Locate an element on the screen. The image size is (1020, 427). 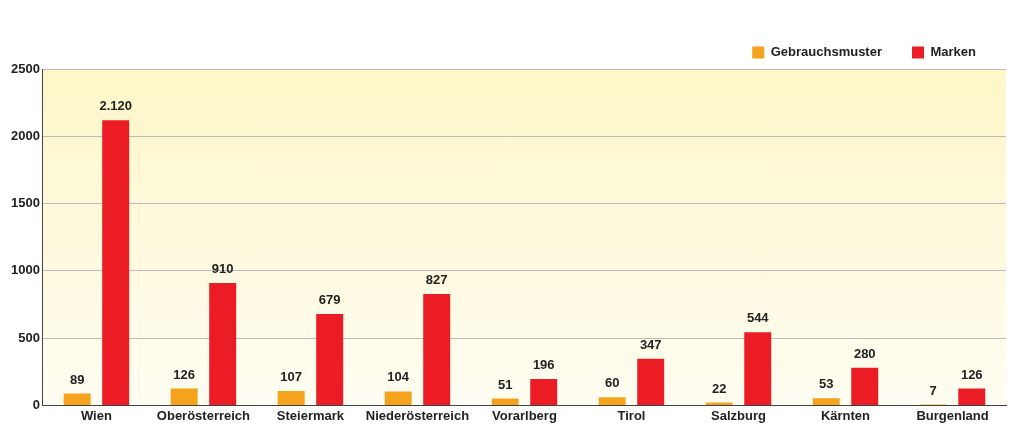
x-tick-label: Wien is located at coordinates (96, 415).